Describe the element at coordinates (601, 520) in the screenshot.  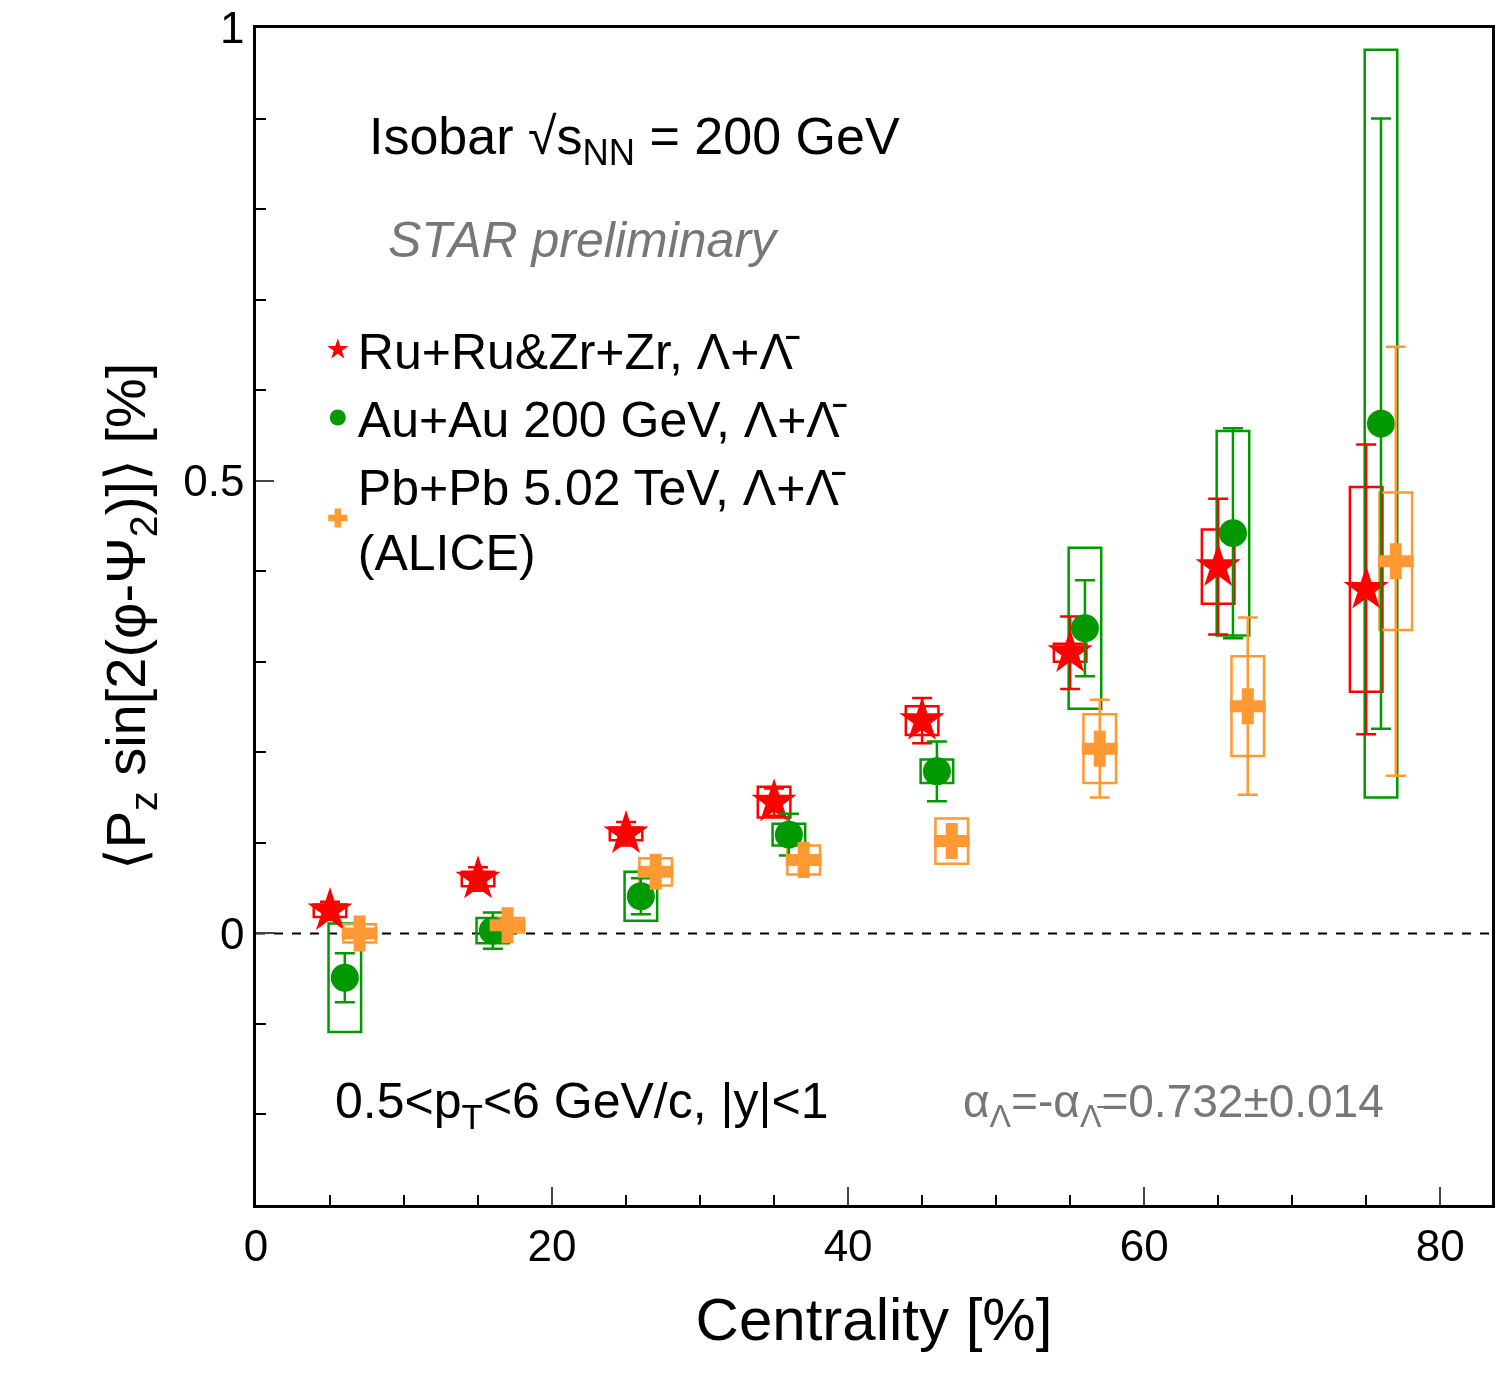
I see `legend-label: Pb+Pb 5.02 TeV, Λ+Λ̄ (ALICE)` at that location.